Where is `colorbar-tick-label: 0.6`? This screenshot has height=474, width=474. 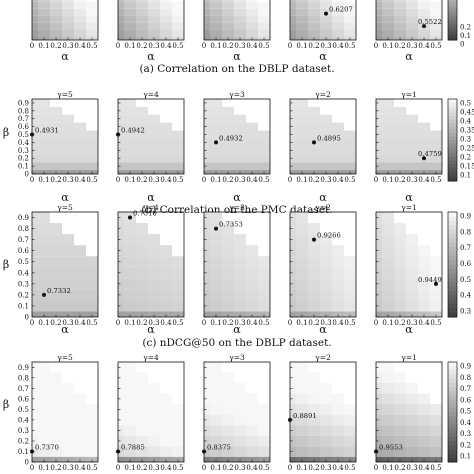
colorbar-tick-label: 0.6 is located at coordinates (466, 264).